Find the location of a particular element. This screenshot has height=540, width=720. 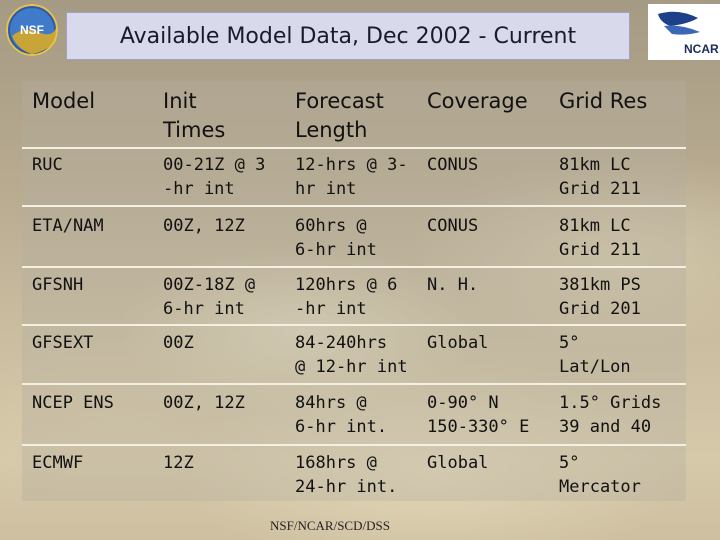

ncar-logo is located at coordinates (684, 32).